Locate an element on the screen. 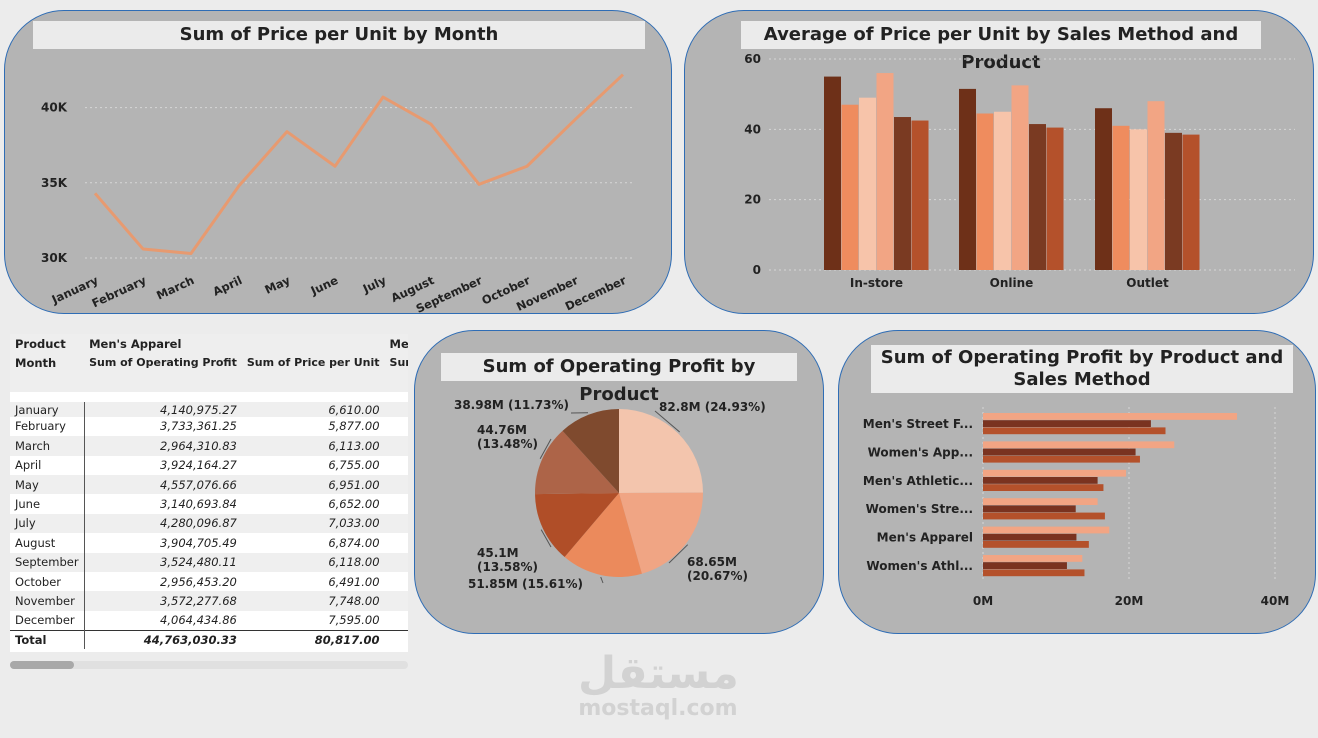 The width and height of the screenshot is (1318, 738). table-row: December 4,064,434.86 7,595.00 is located at coordinates (209, 620).